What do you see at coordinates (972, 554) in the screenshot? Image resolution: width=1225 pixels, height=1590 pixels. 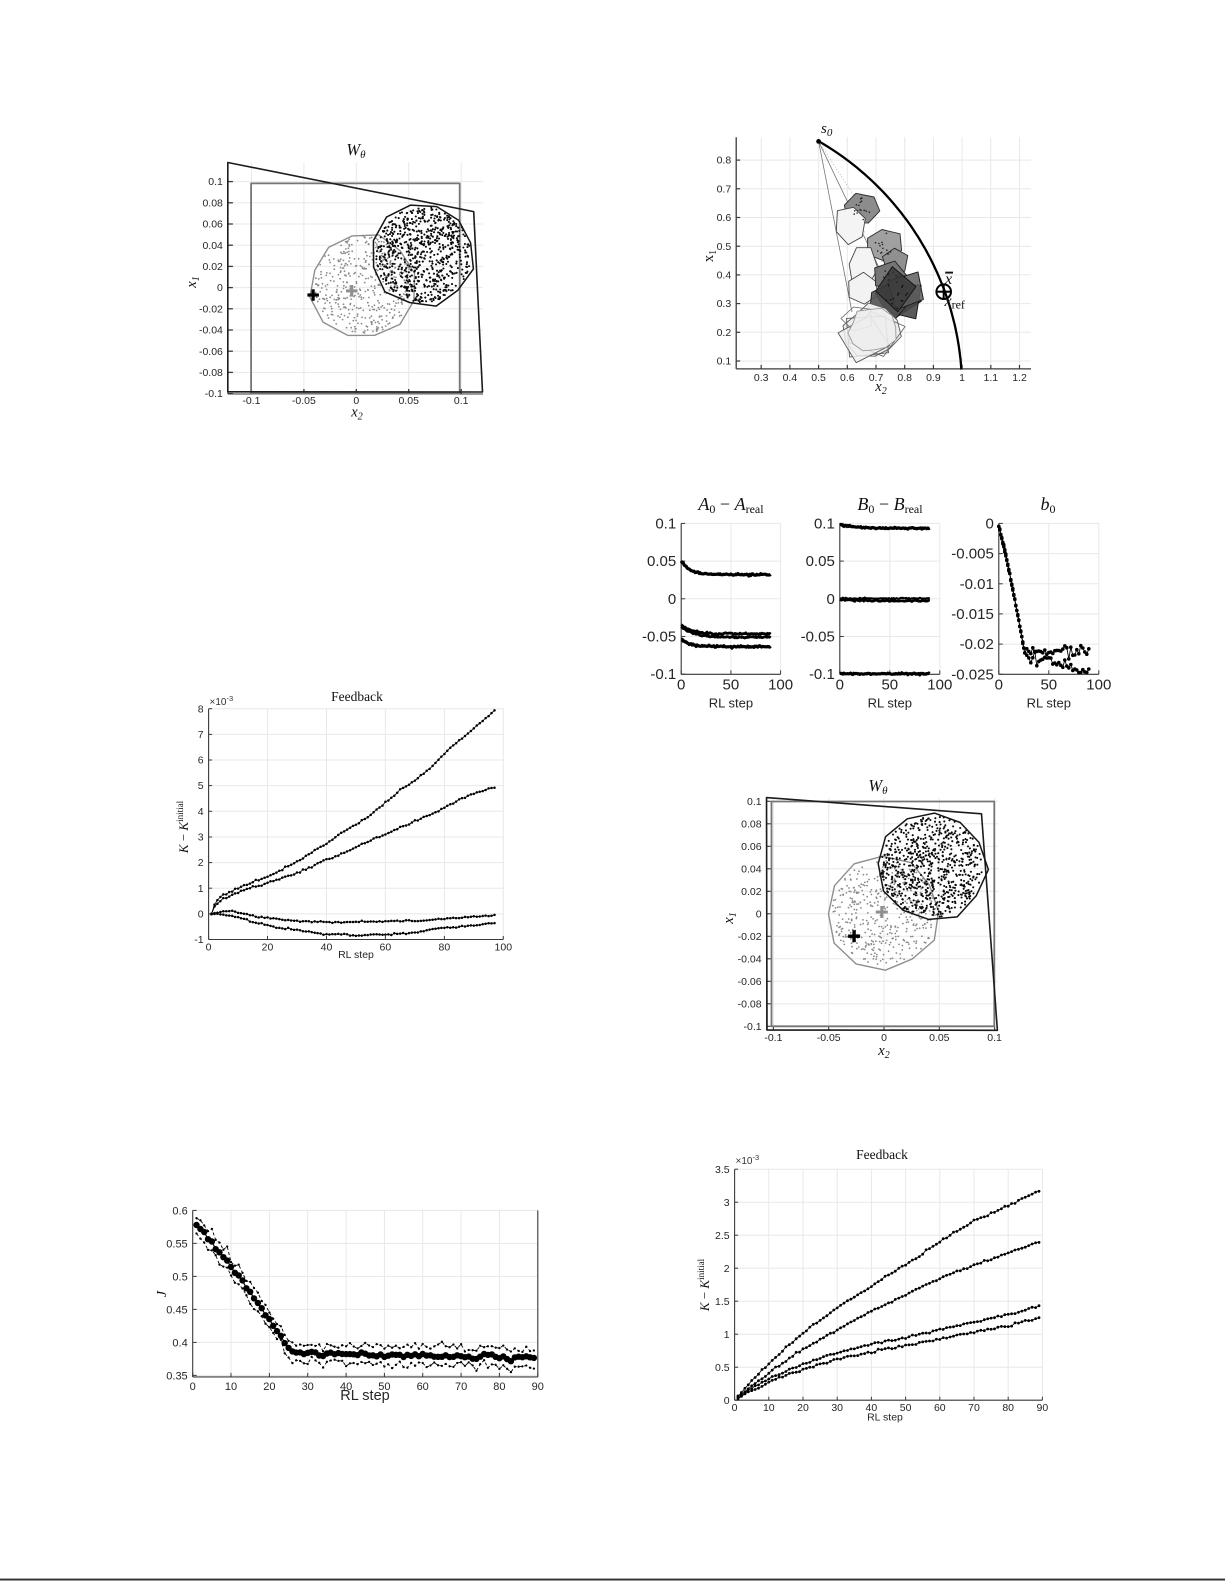 I see `svg-text: -0.005` at bounding box center [972, 554].